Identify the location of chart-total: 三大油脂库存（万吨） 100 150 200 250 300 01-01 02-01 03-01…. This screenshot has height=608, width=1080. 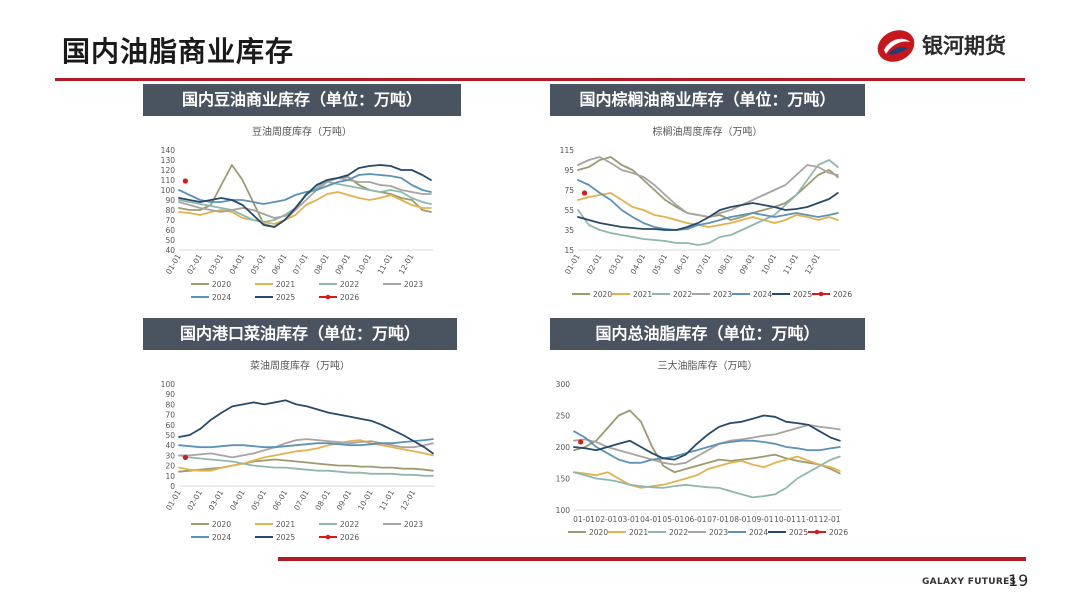
(707, 452).